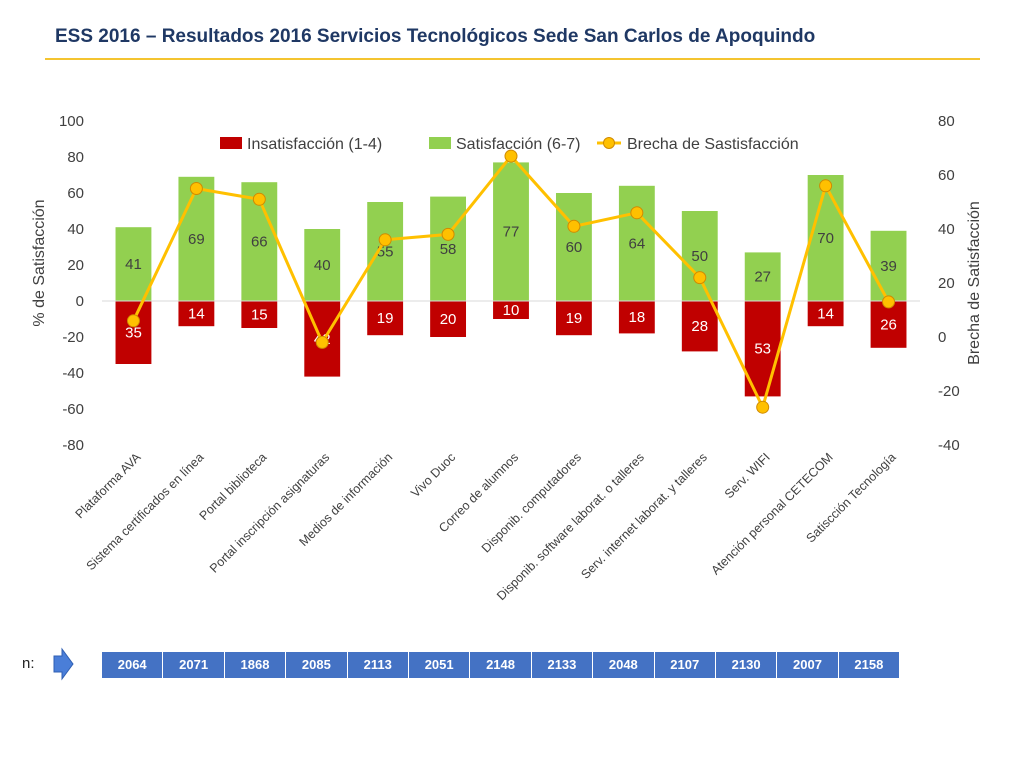 The width and height of the screenshot is (1024, 768). Describe the element at coordinates (609, 143) in the screenshot. I see `legend-gap-marker` at that location.